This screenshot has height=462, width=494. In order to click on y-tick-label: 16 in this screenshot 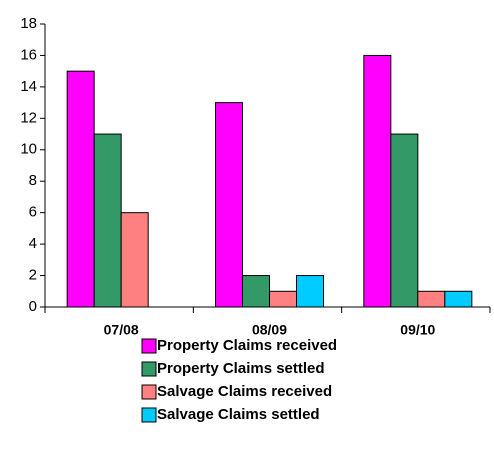, I will do `click(28, 54)`.